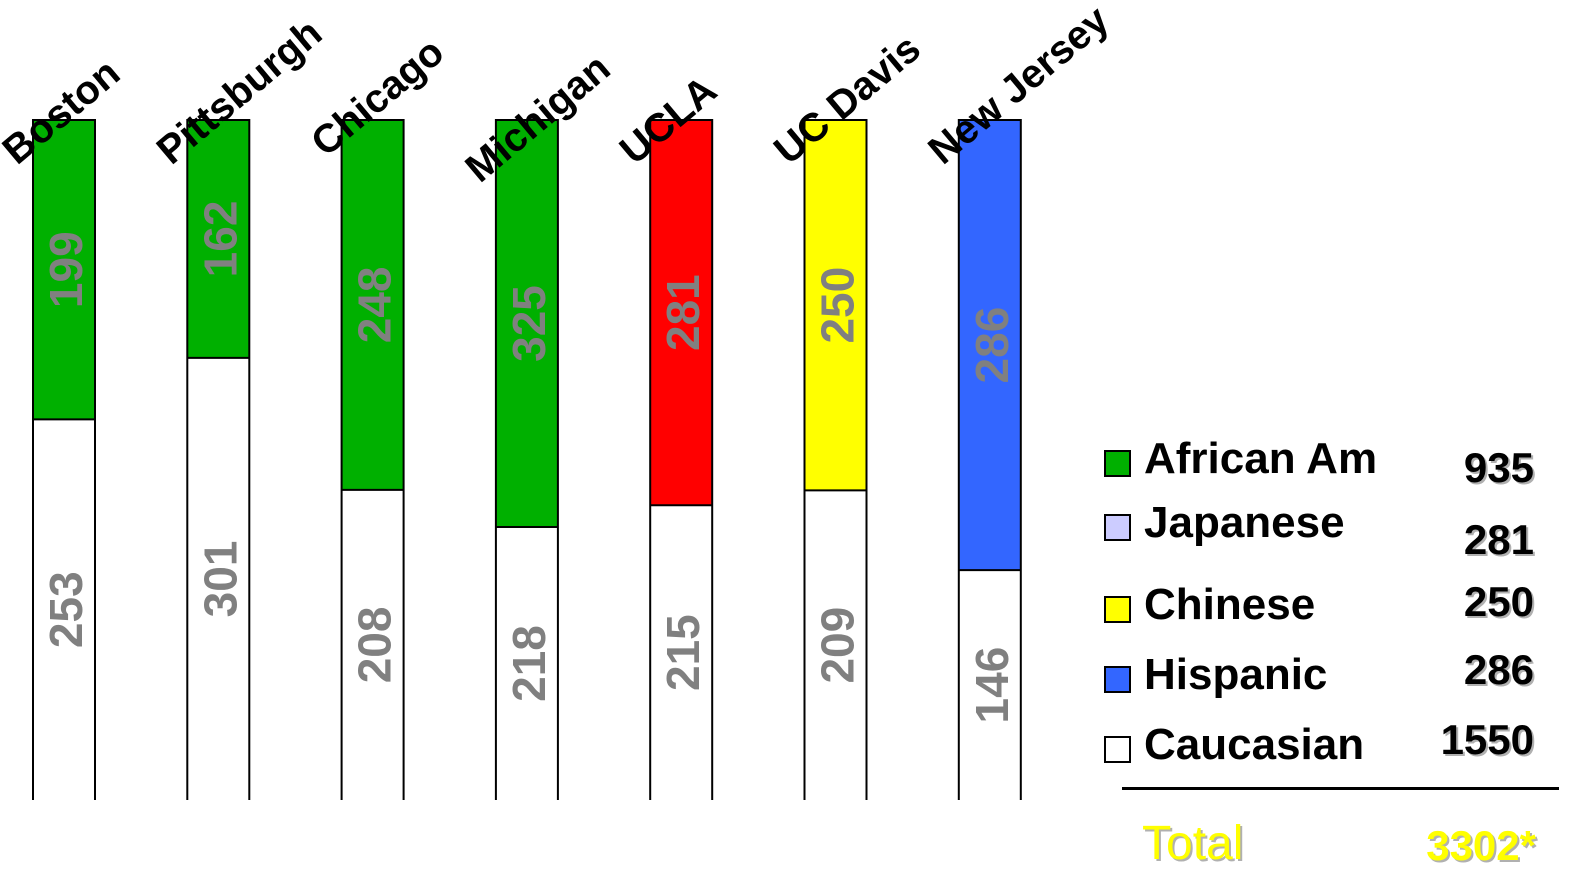 The image size is (1578, 876). I want to click on value-label-boston-african-am: 199, so click(66, 269).